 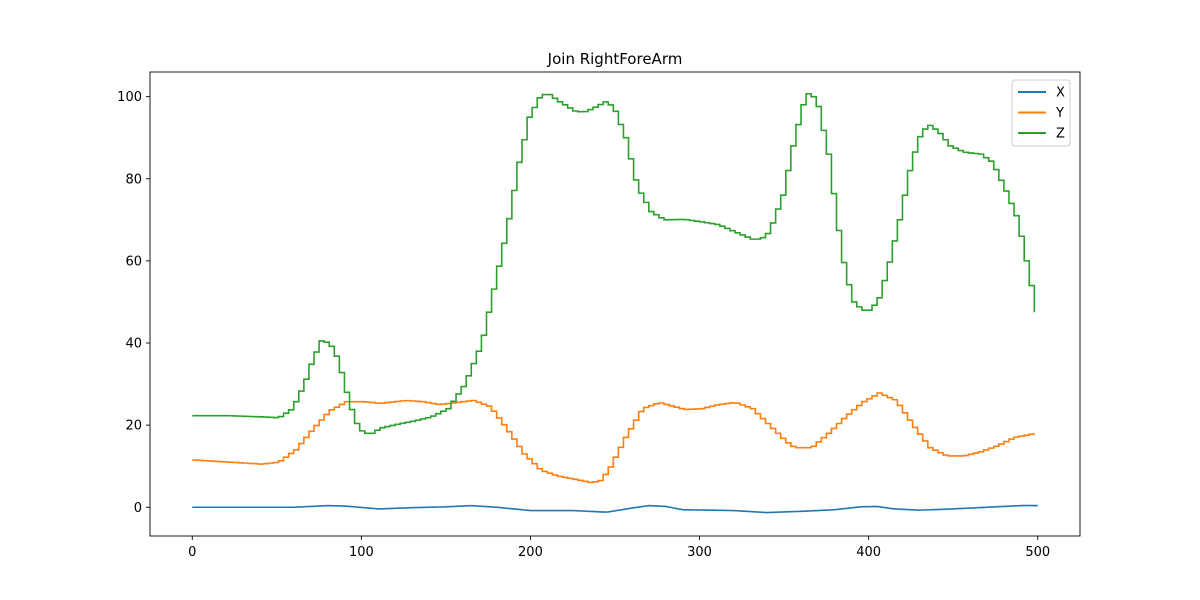 I want to click on y-tick-label: 0, so click(x=138, y=508).